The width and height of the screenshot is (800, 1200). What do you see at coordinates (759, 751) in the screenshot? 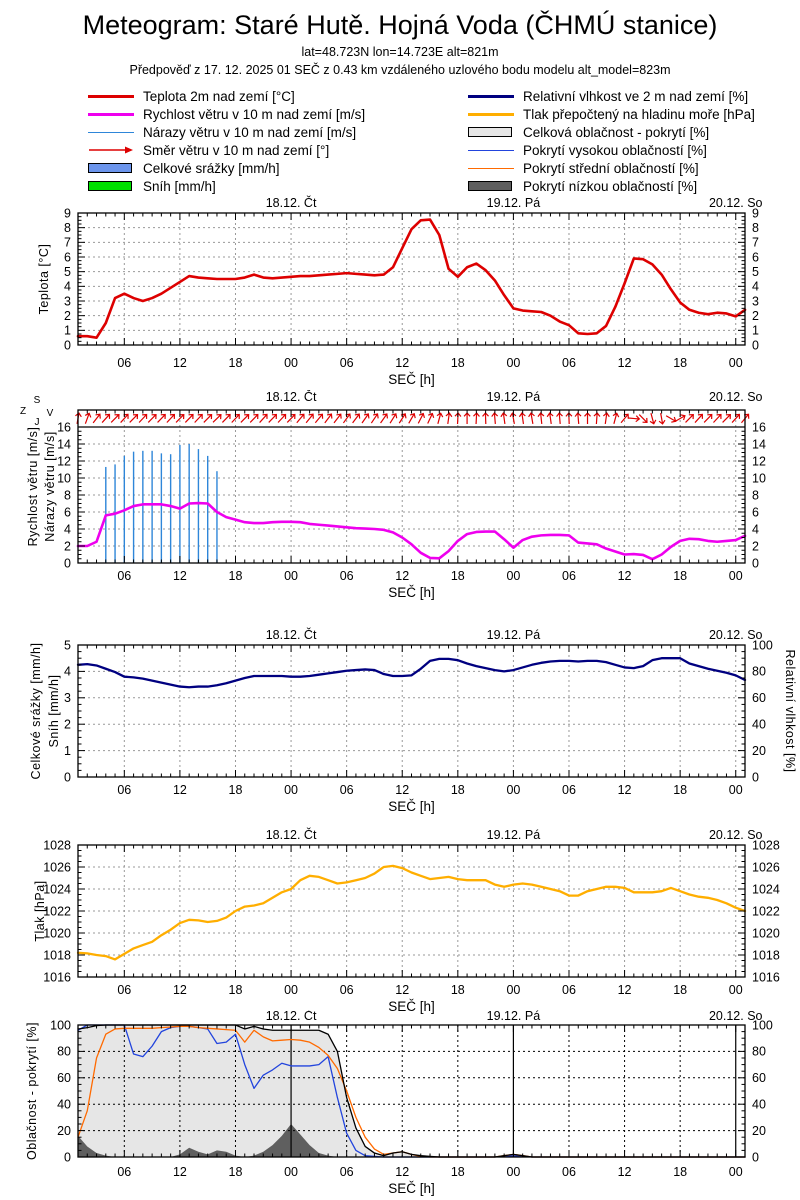
I see `svg-text: 20` at bounding box center [759, 751].